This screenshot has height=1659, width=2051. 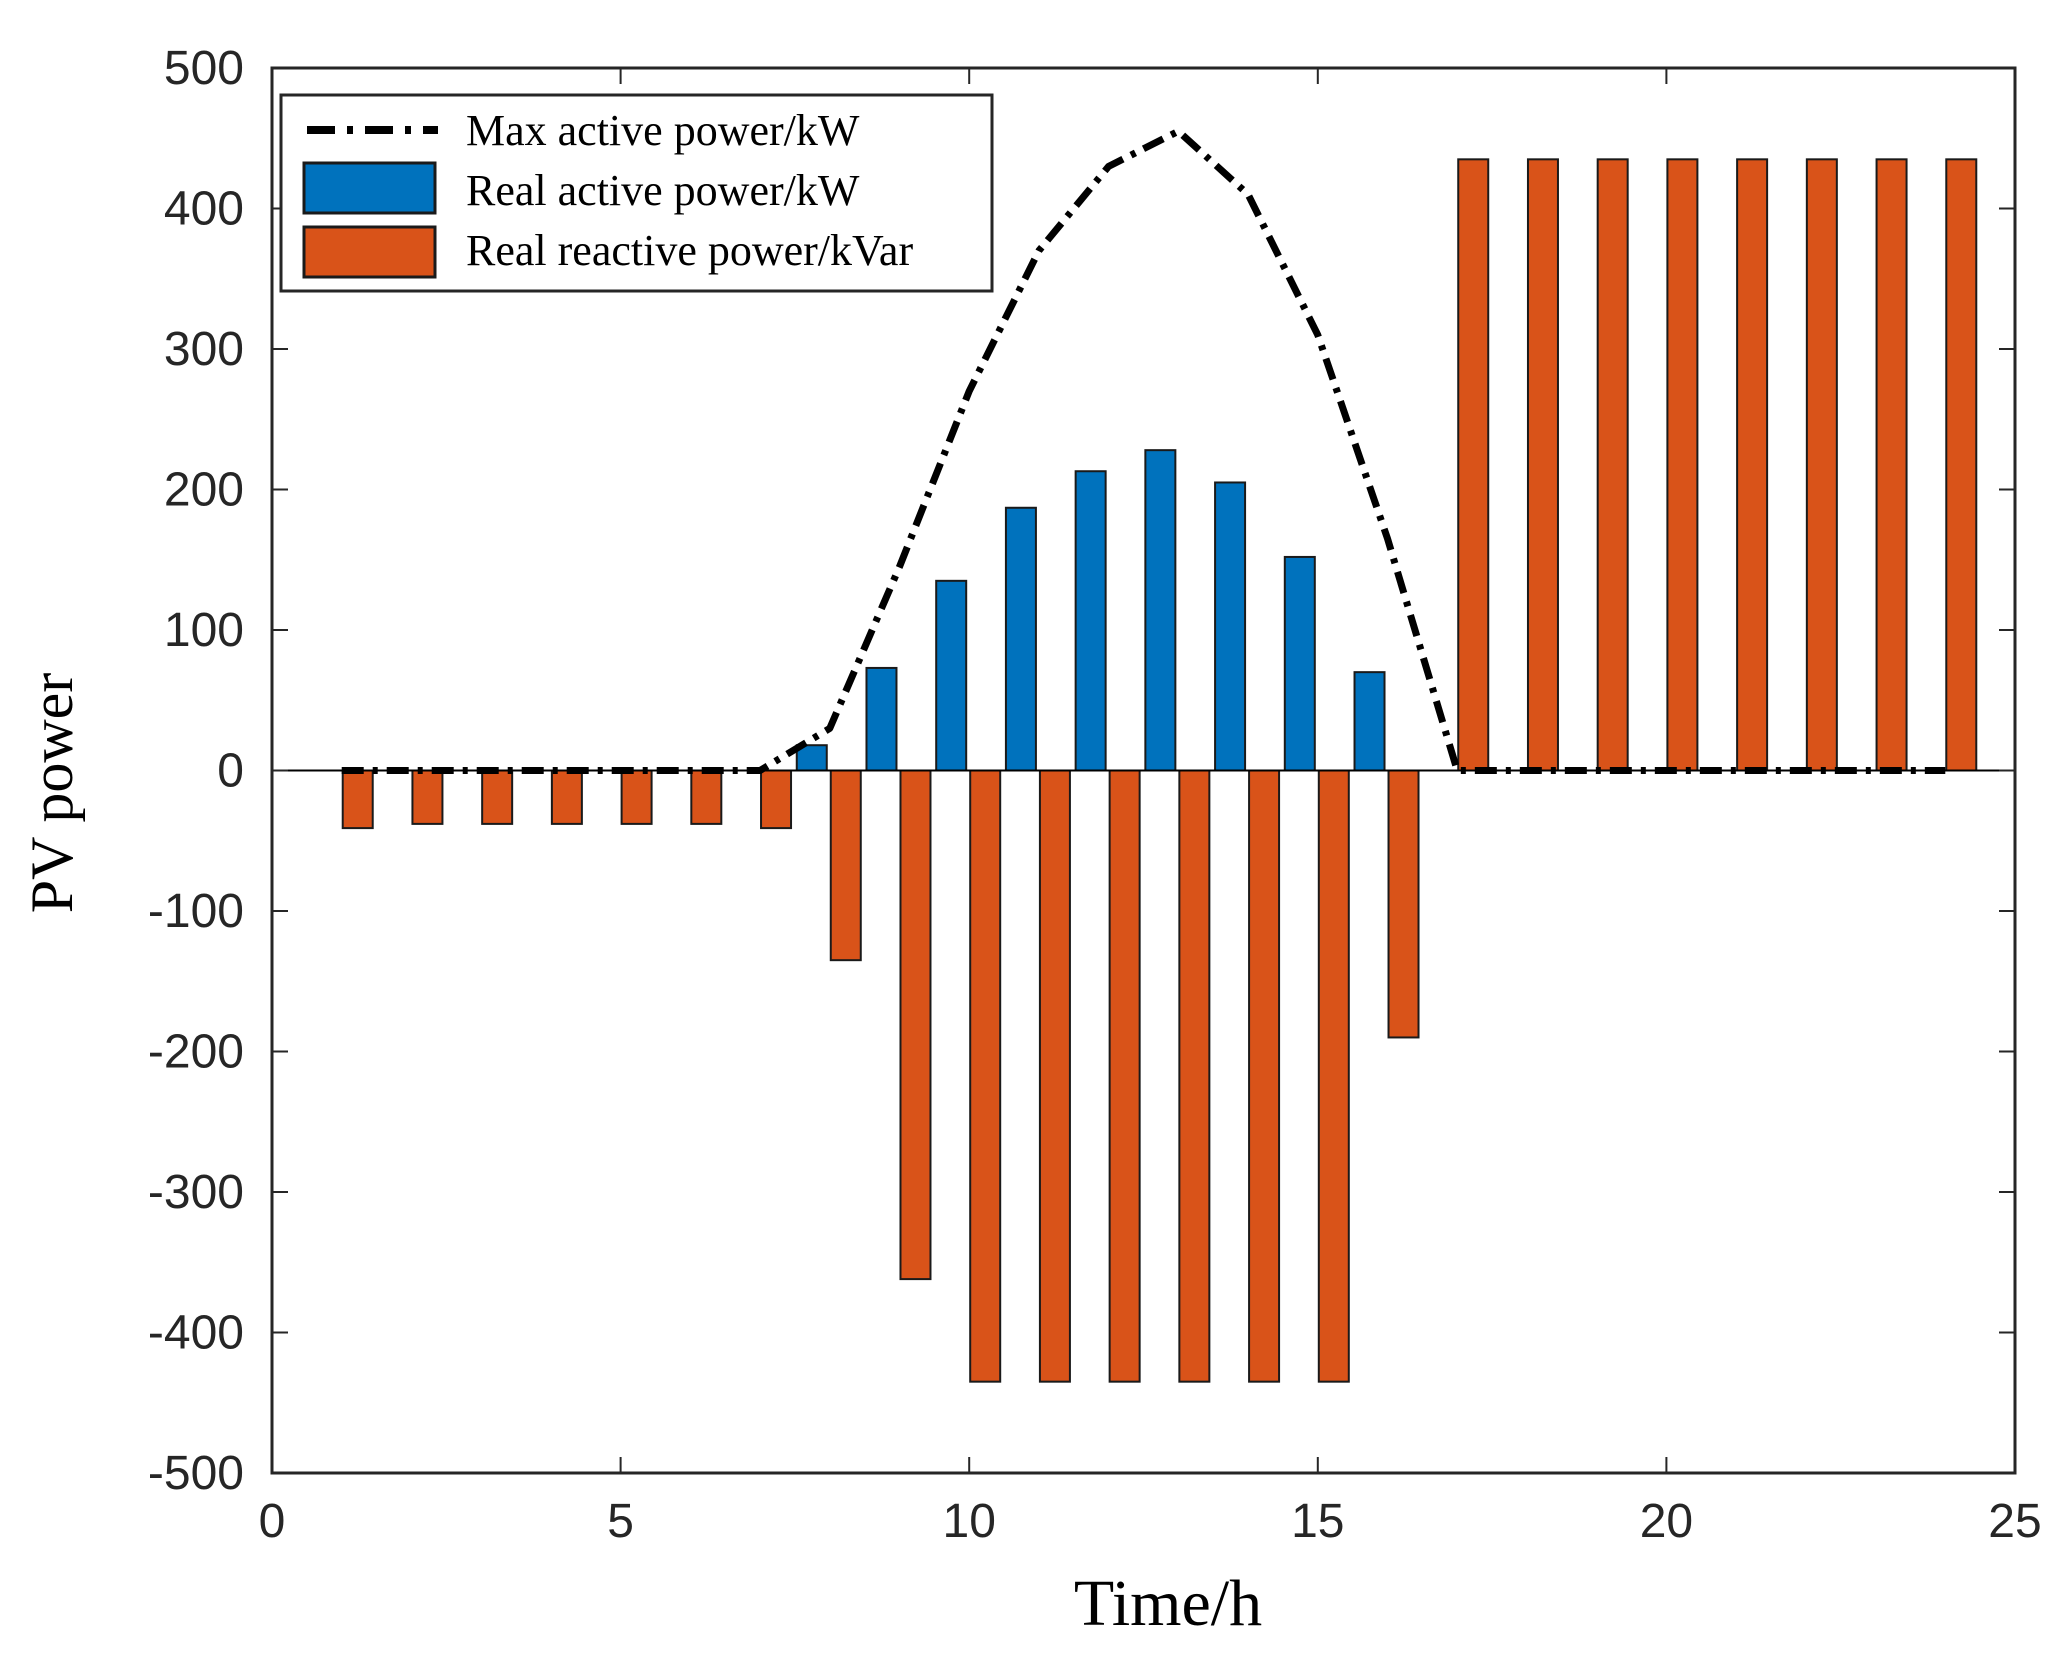 I want to click on y-tick-label-400: 400, so click(x=204, y=209).